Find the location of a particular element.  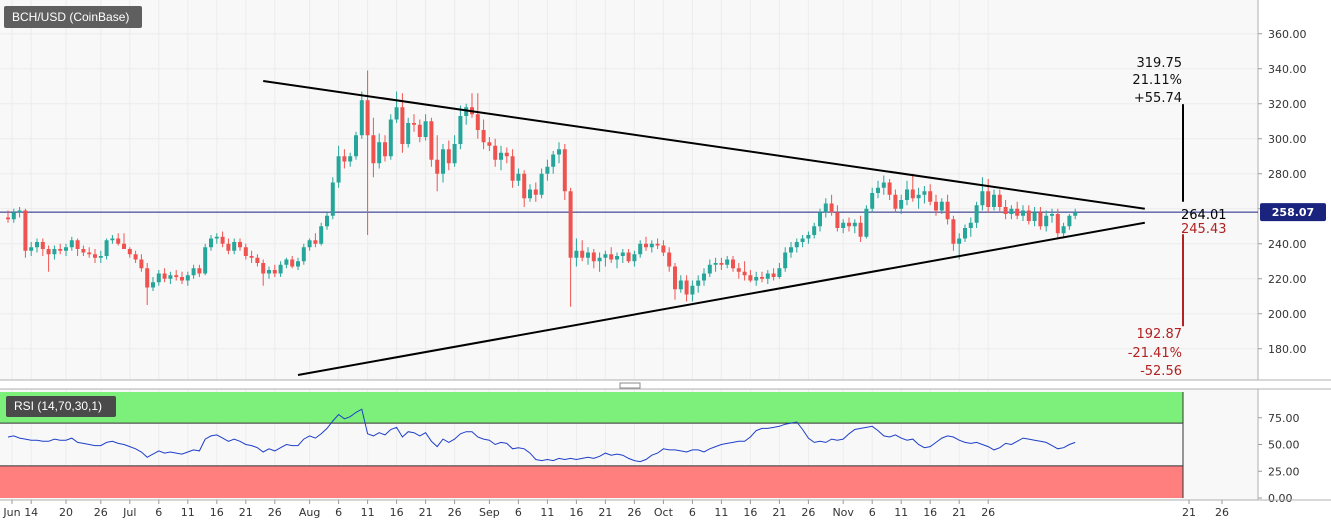

pane-resize-handle is located at coordinates (630, 385).